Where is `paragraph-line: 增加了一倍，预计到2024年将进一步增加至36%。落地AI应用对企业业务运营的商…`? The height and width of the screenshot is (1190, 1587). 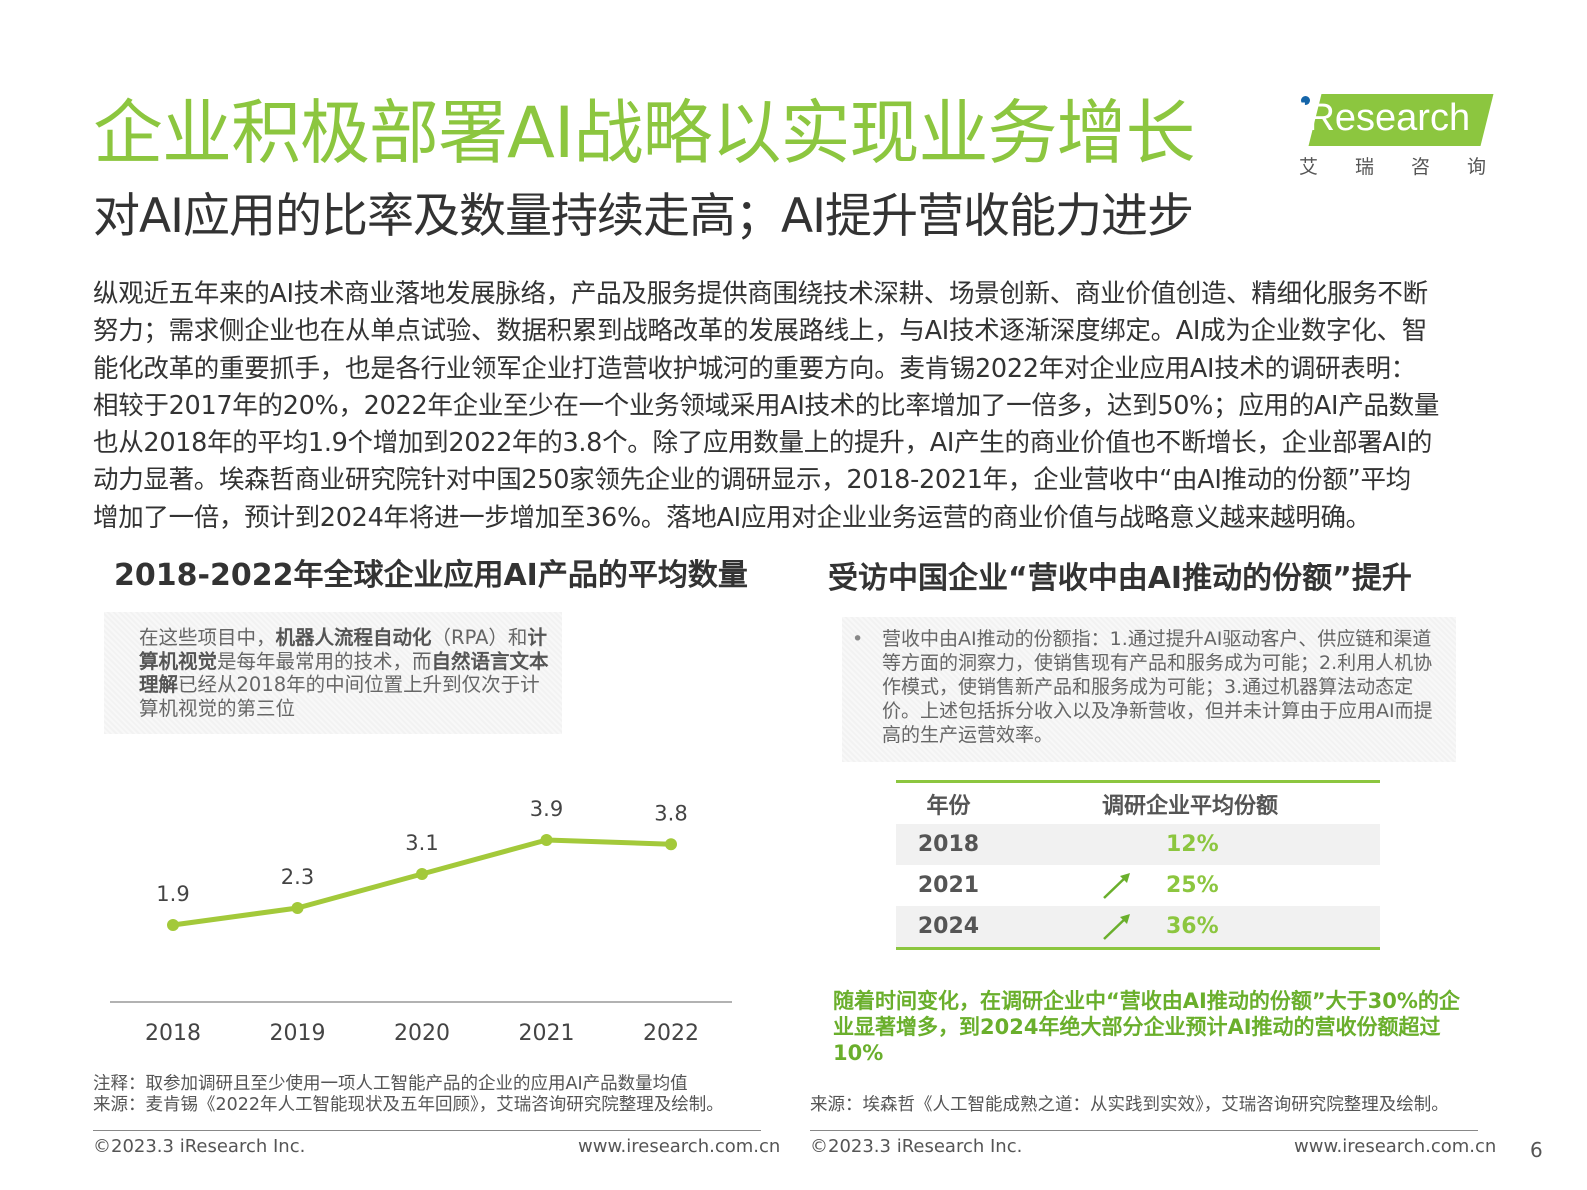
paragraph-line: 增加了一倍，预计到2024年将进一步增加至36%。落地AI应用对企业业务运营的商… is located at coordinates (732, 517).